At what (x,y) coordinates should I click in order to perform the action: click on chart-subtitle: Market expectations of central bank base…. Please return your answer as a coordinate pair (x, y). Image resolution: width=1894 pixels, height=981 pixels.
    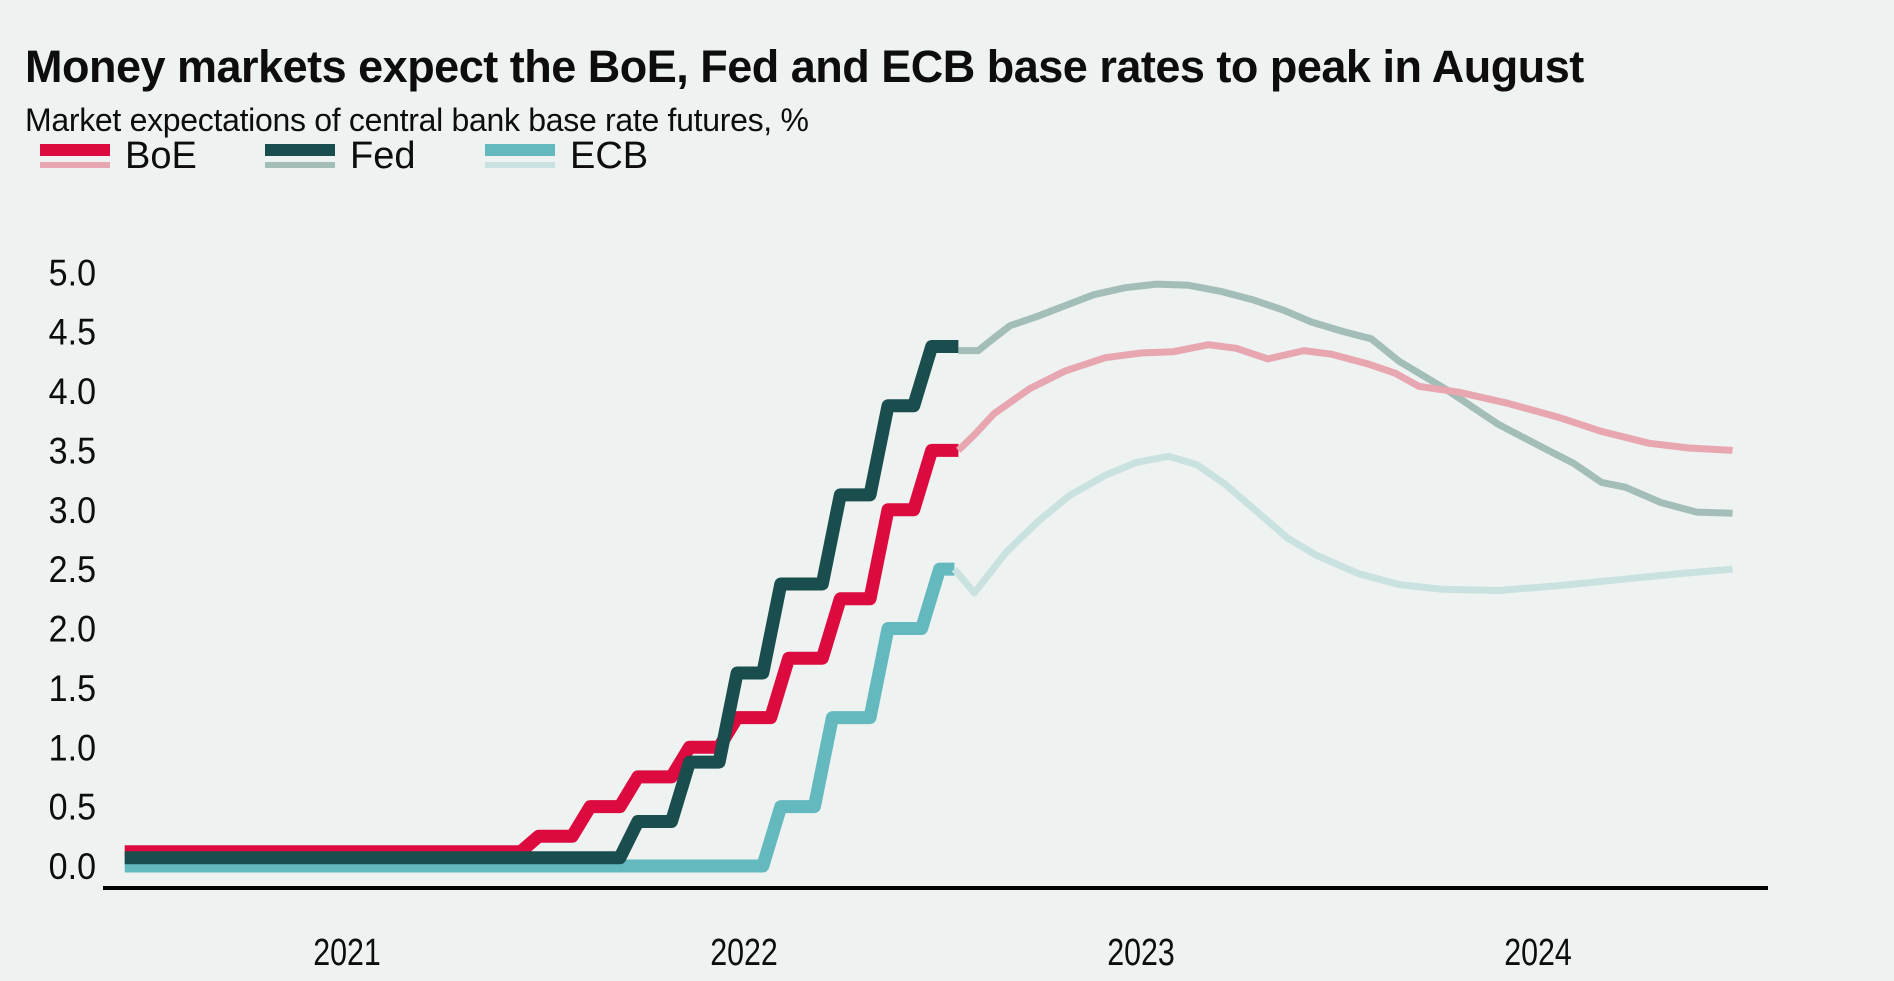
    Looking at the image, I should click on (417, 120).